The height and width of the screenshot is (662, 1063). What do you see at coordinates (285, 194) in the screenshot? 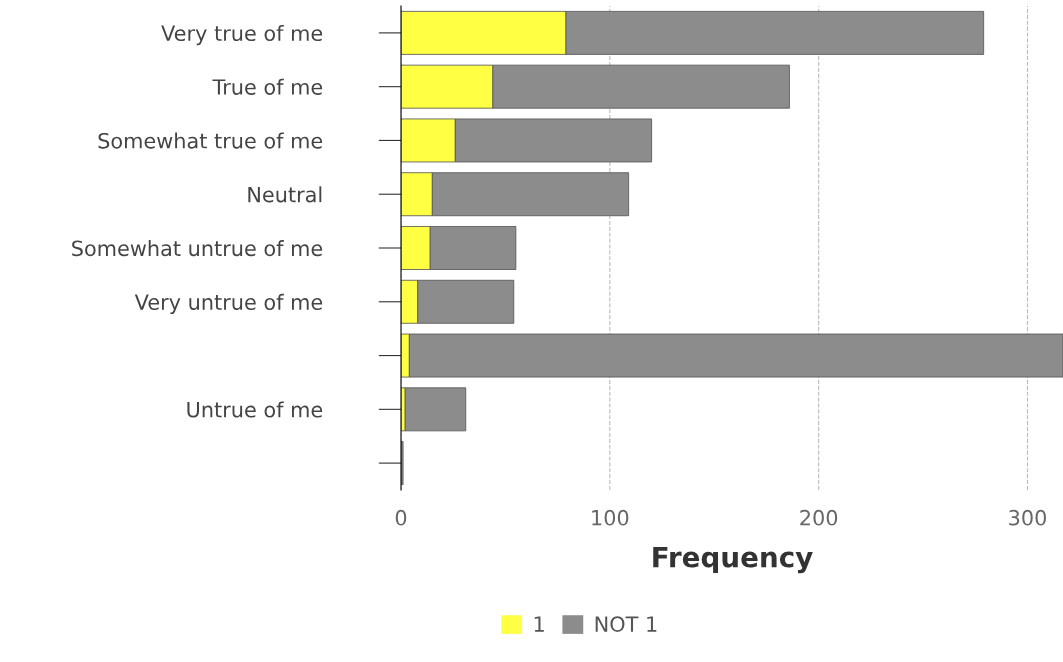
I see `y-tick-label: Neutral` at bounding box center [285, 194].